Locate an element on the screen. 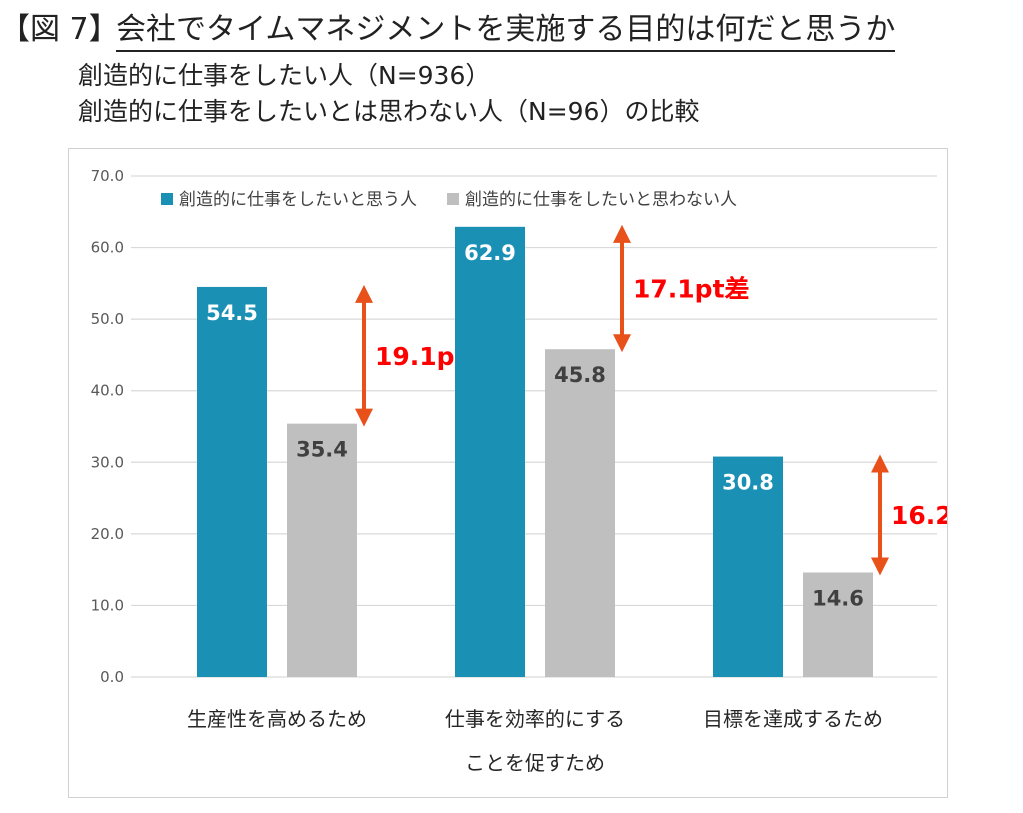 The width and height of the screenshot is (1023, 813). legend-label: 創造的に仕事をしたいと思う人 is located at coordinates (298, 200).